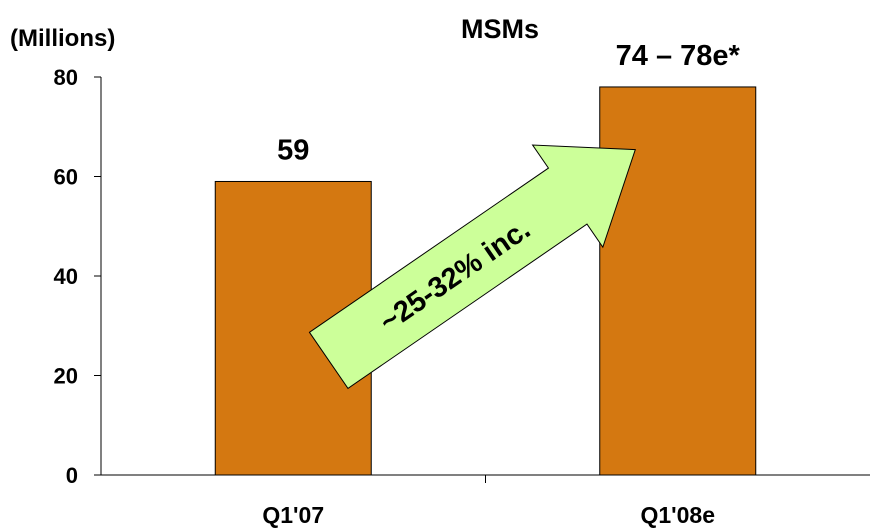 The image size is (870, 532). Describe the element at coordinates (72, 475) in the screenshot. I see `y-tick-label: 0` at that location.